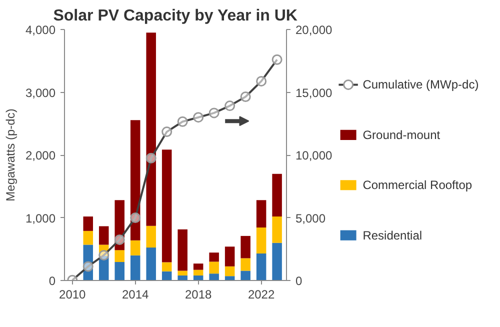 This screenshot has width=500, height=327. I want to click on x-tick-label: 2018, so click(198, 295).